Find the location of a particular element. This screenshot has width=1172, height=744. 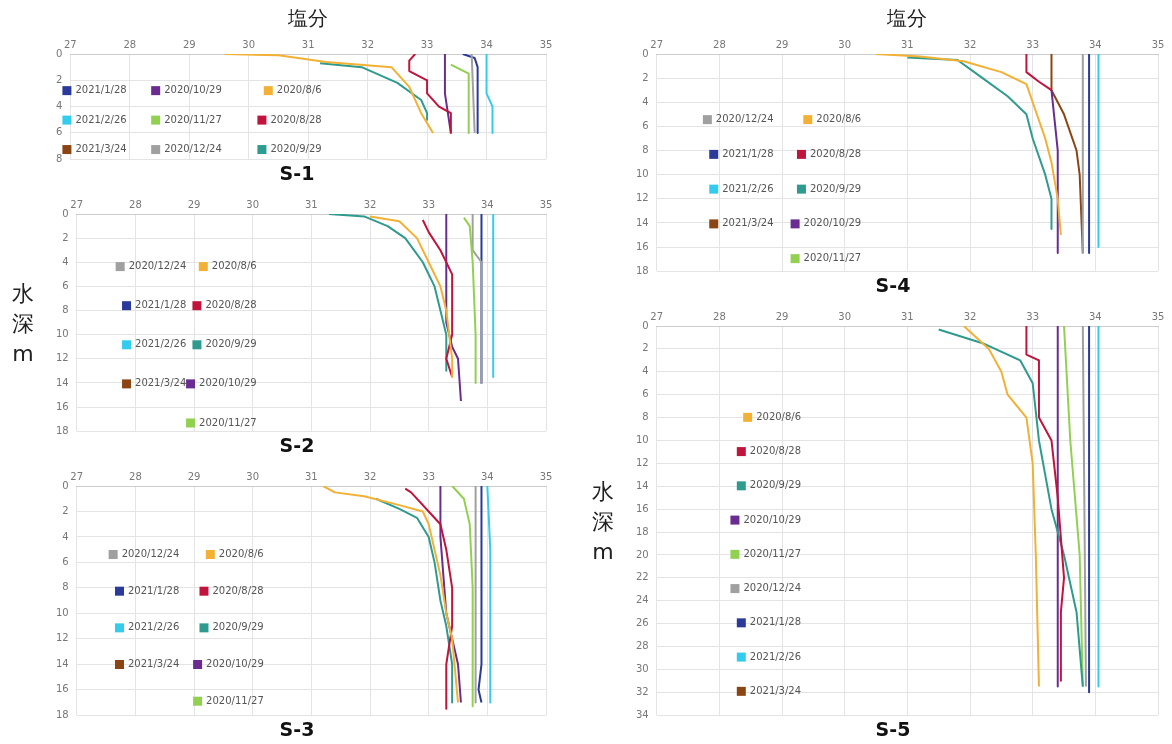

y-tick-label: 26 is located at coordinates (642, 623).